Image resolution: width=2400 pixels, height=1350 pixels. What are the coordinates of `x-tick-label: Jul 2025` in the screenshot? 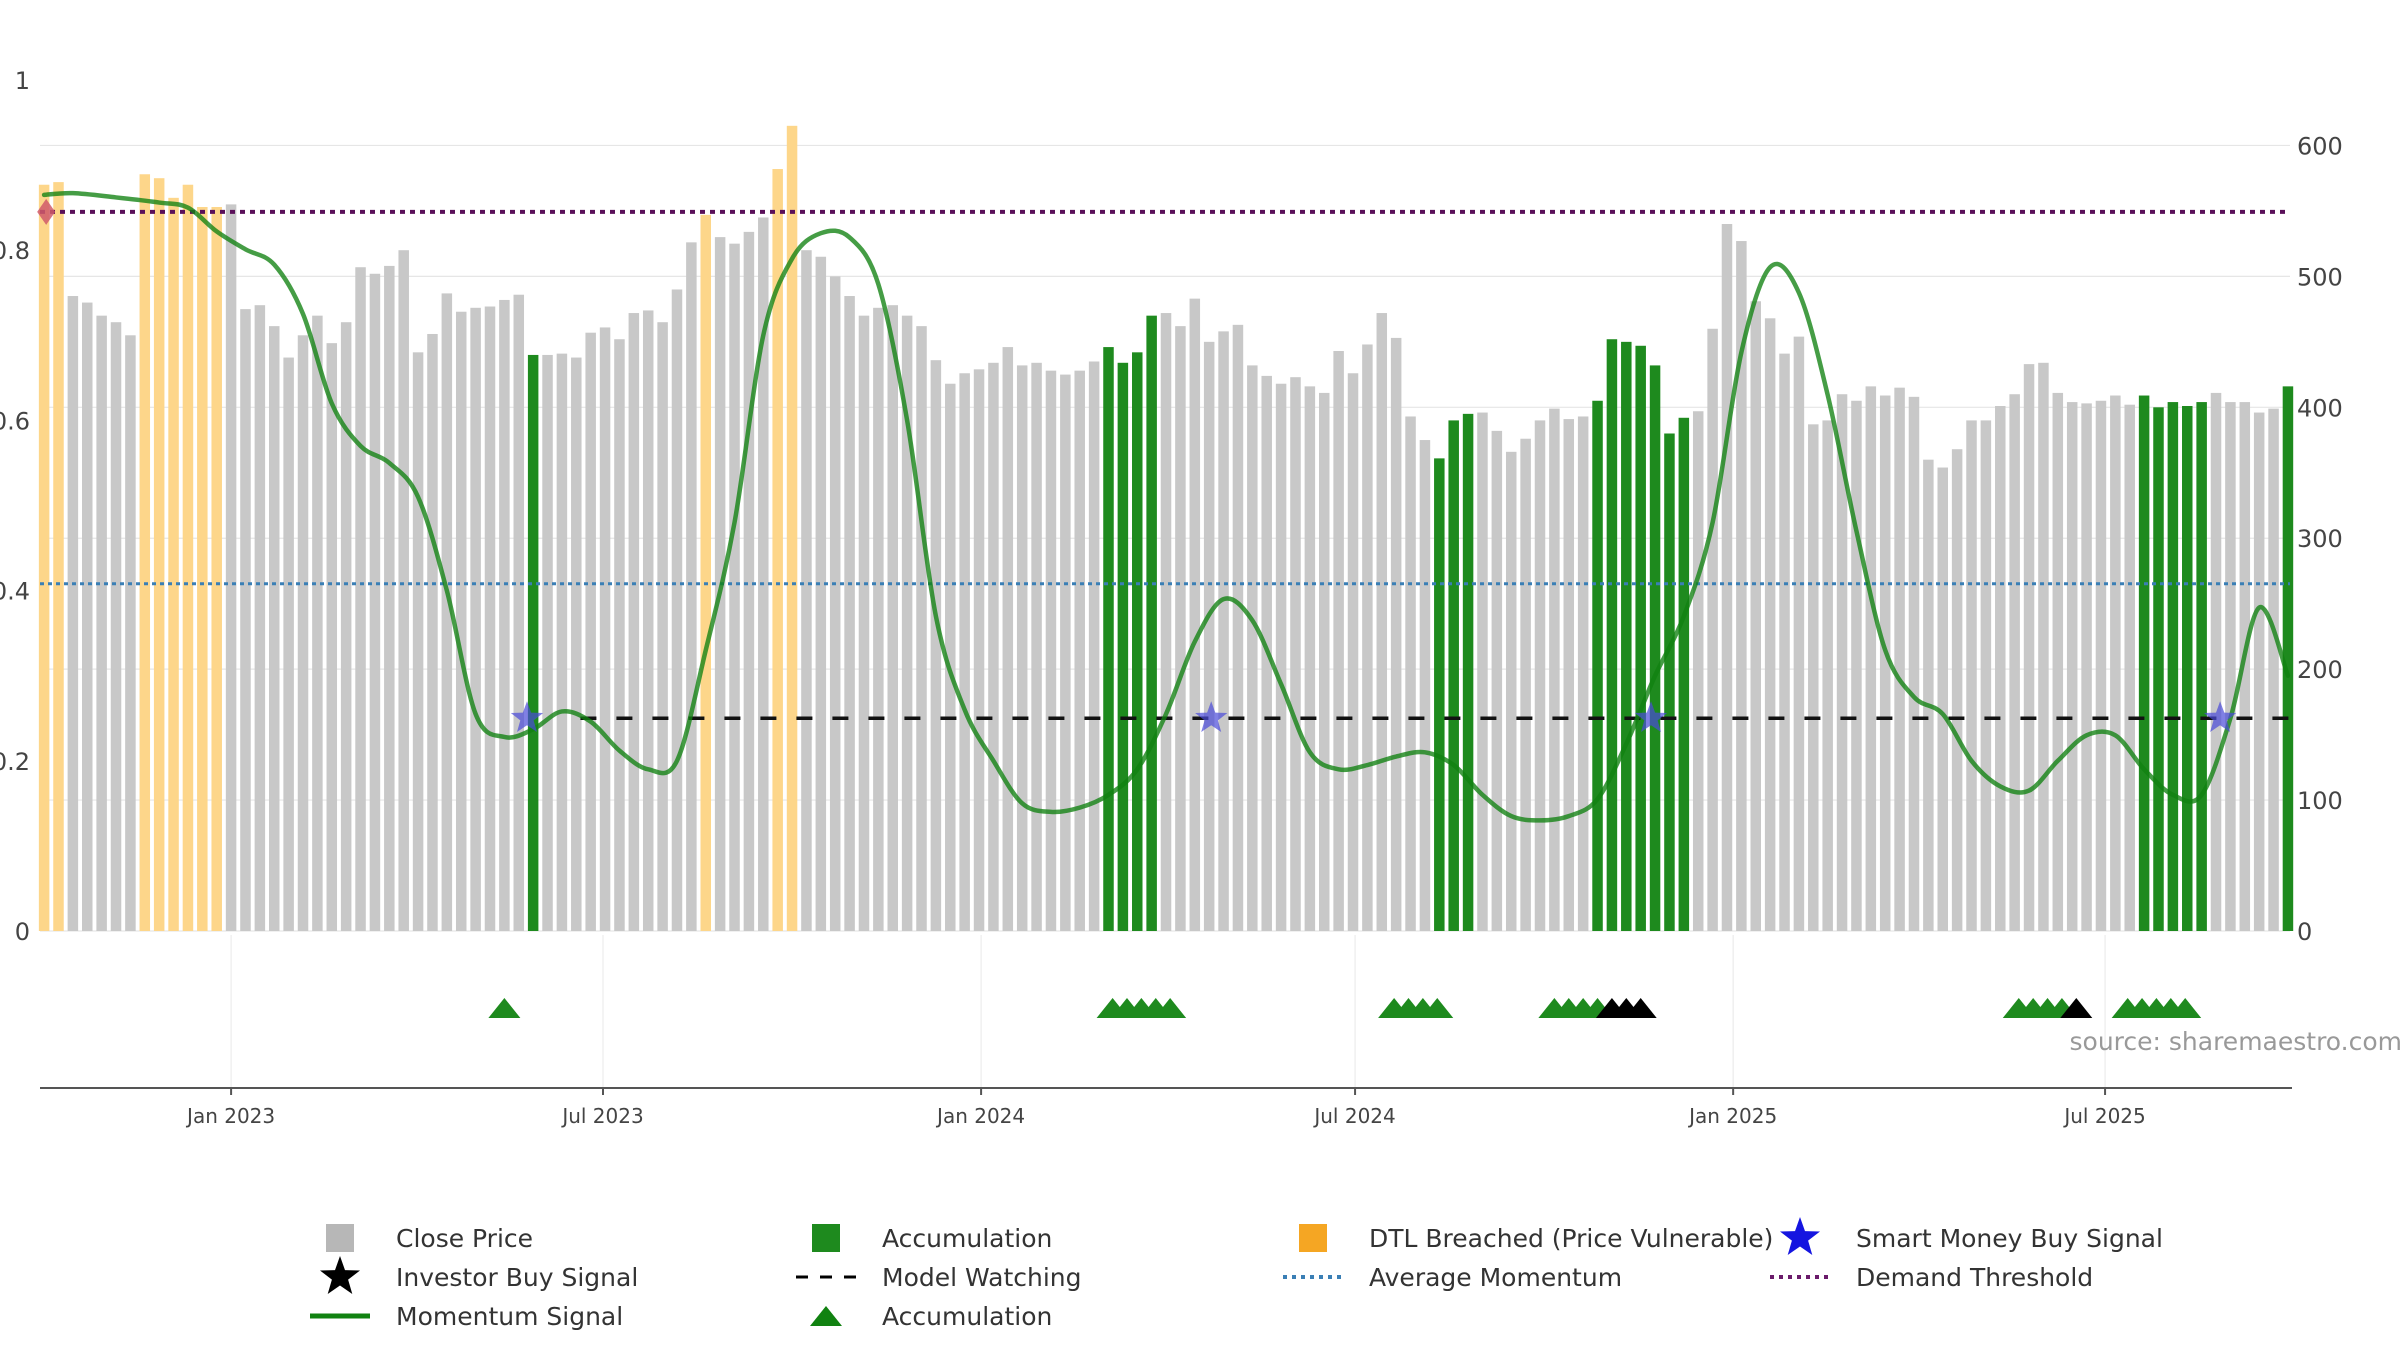 It's located at (2103, 1116).